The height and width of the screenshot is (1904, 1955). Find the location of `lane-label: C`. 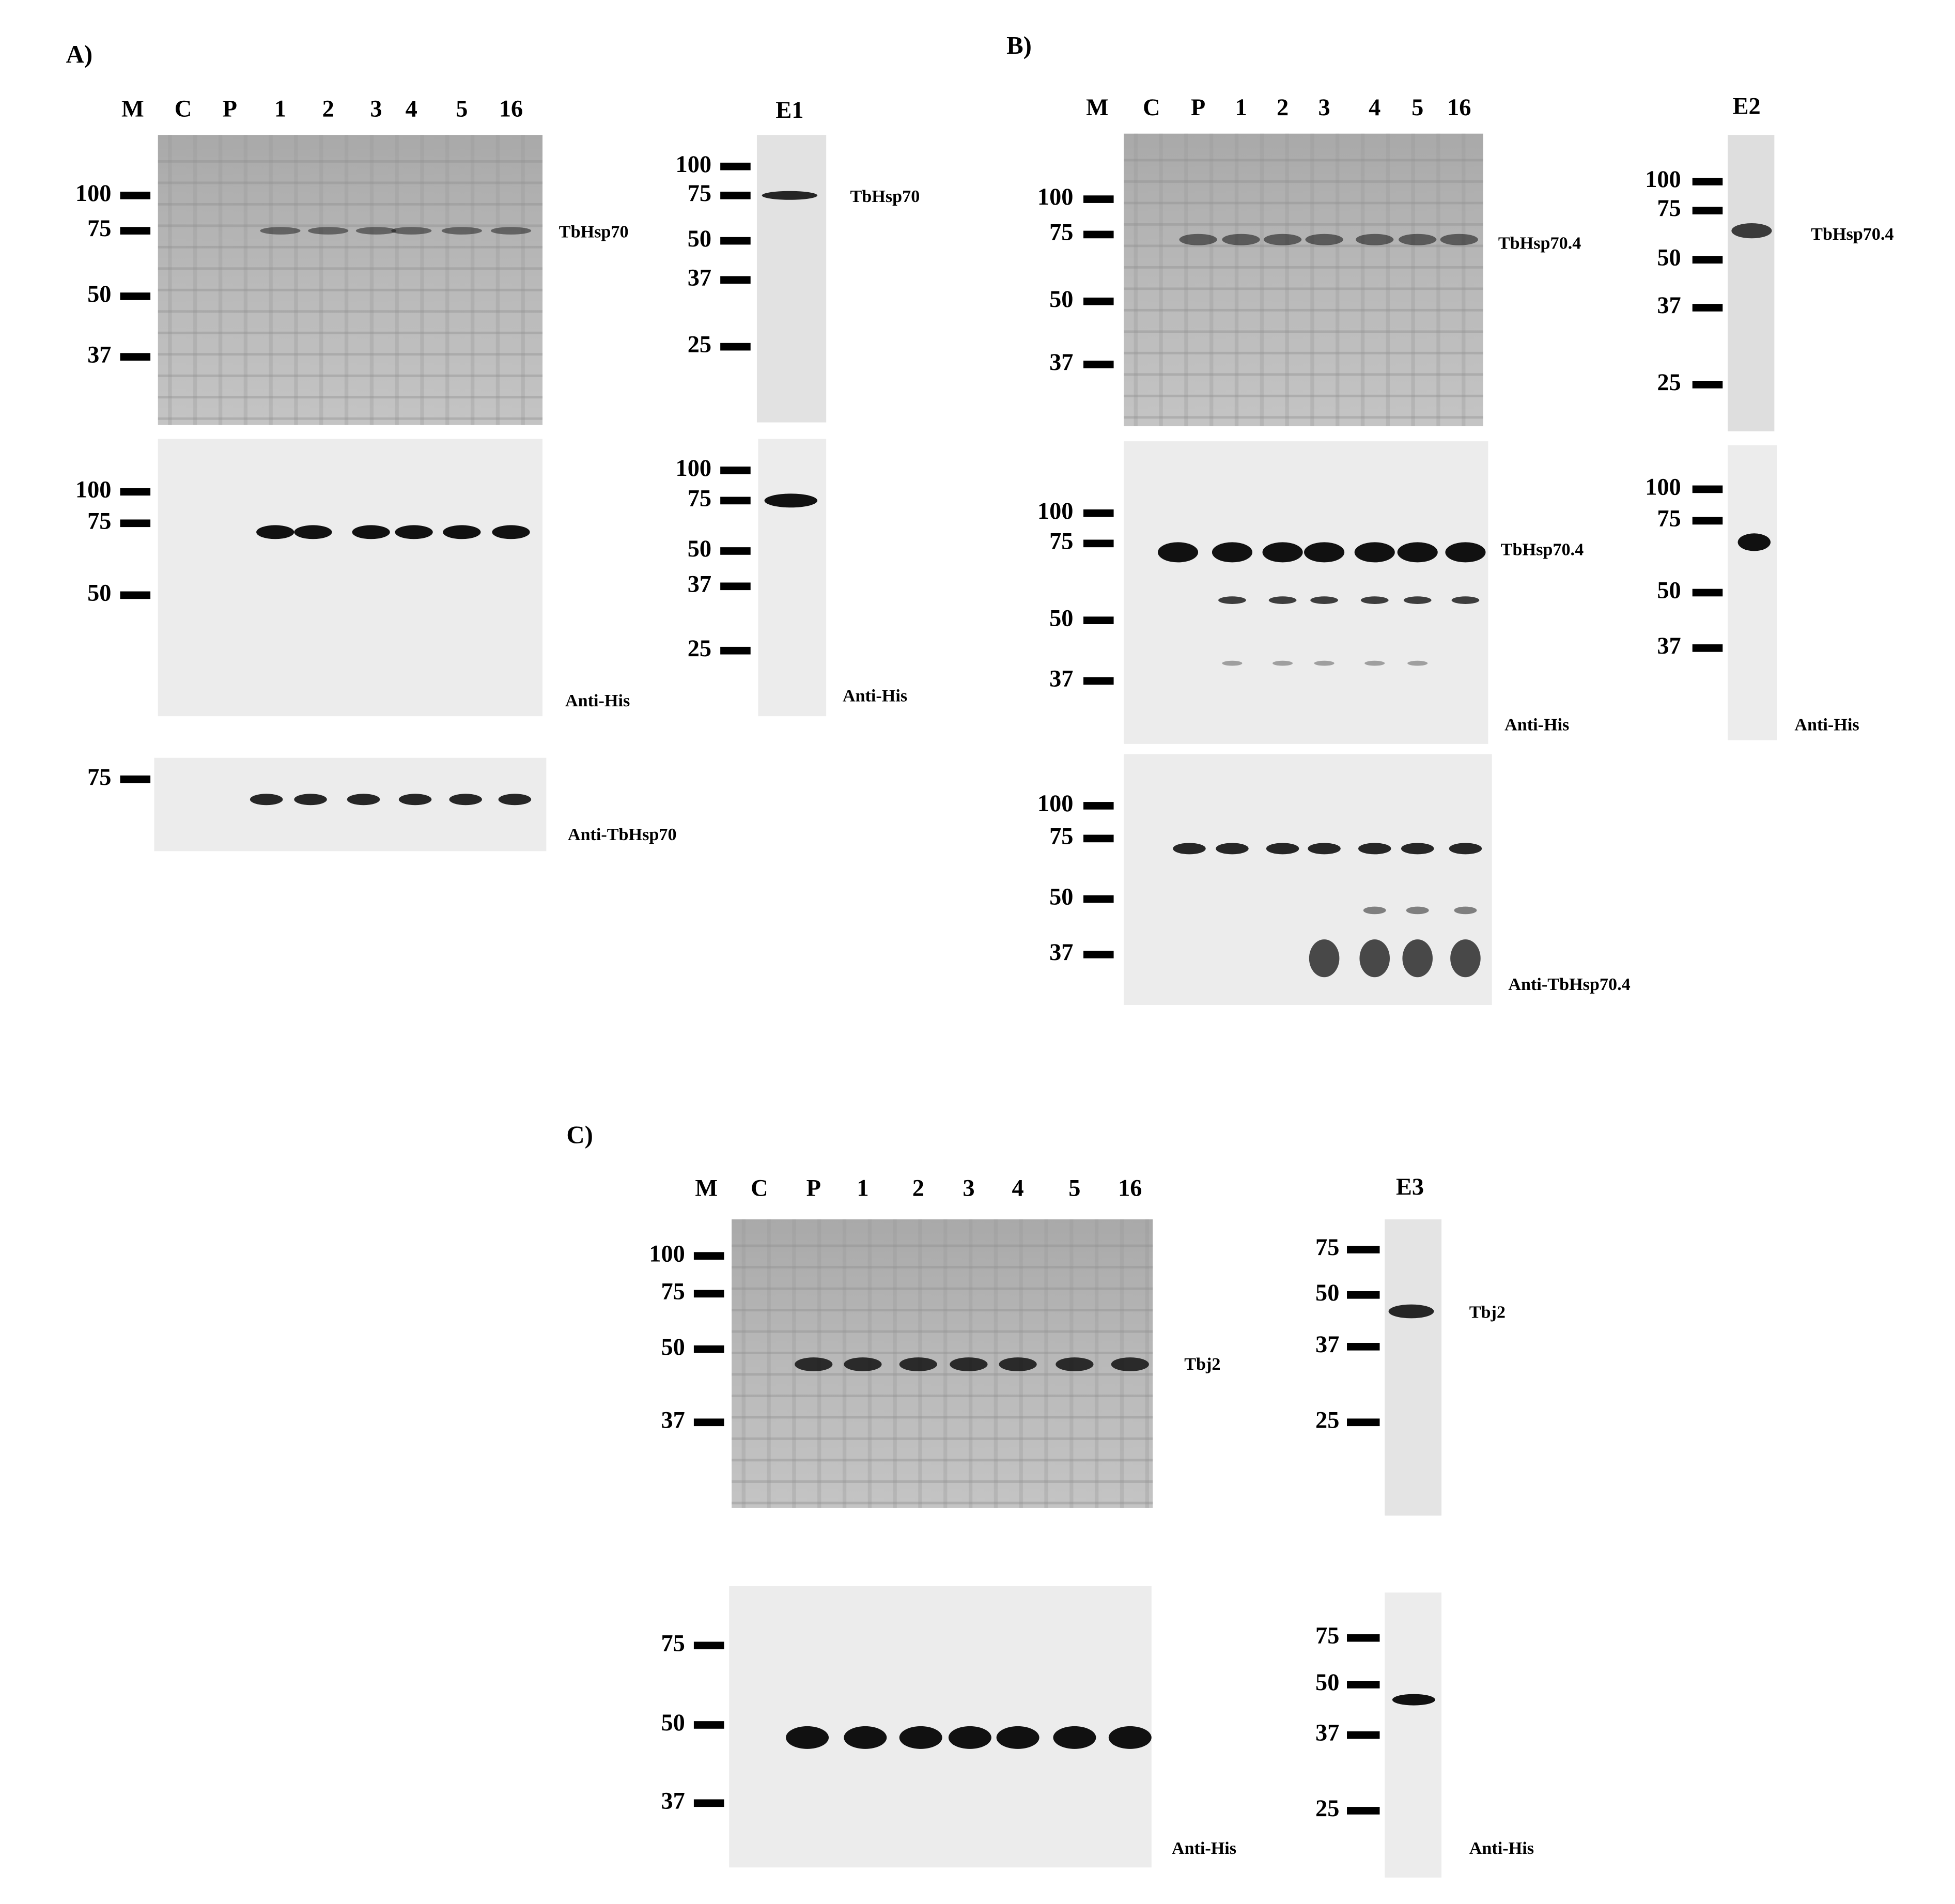

lane-label: C is located at coordinates (1152, 108).